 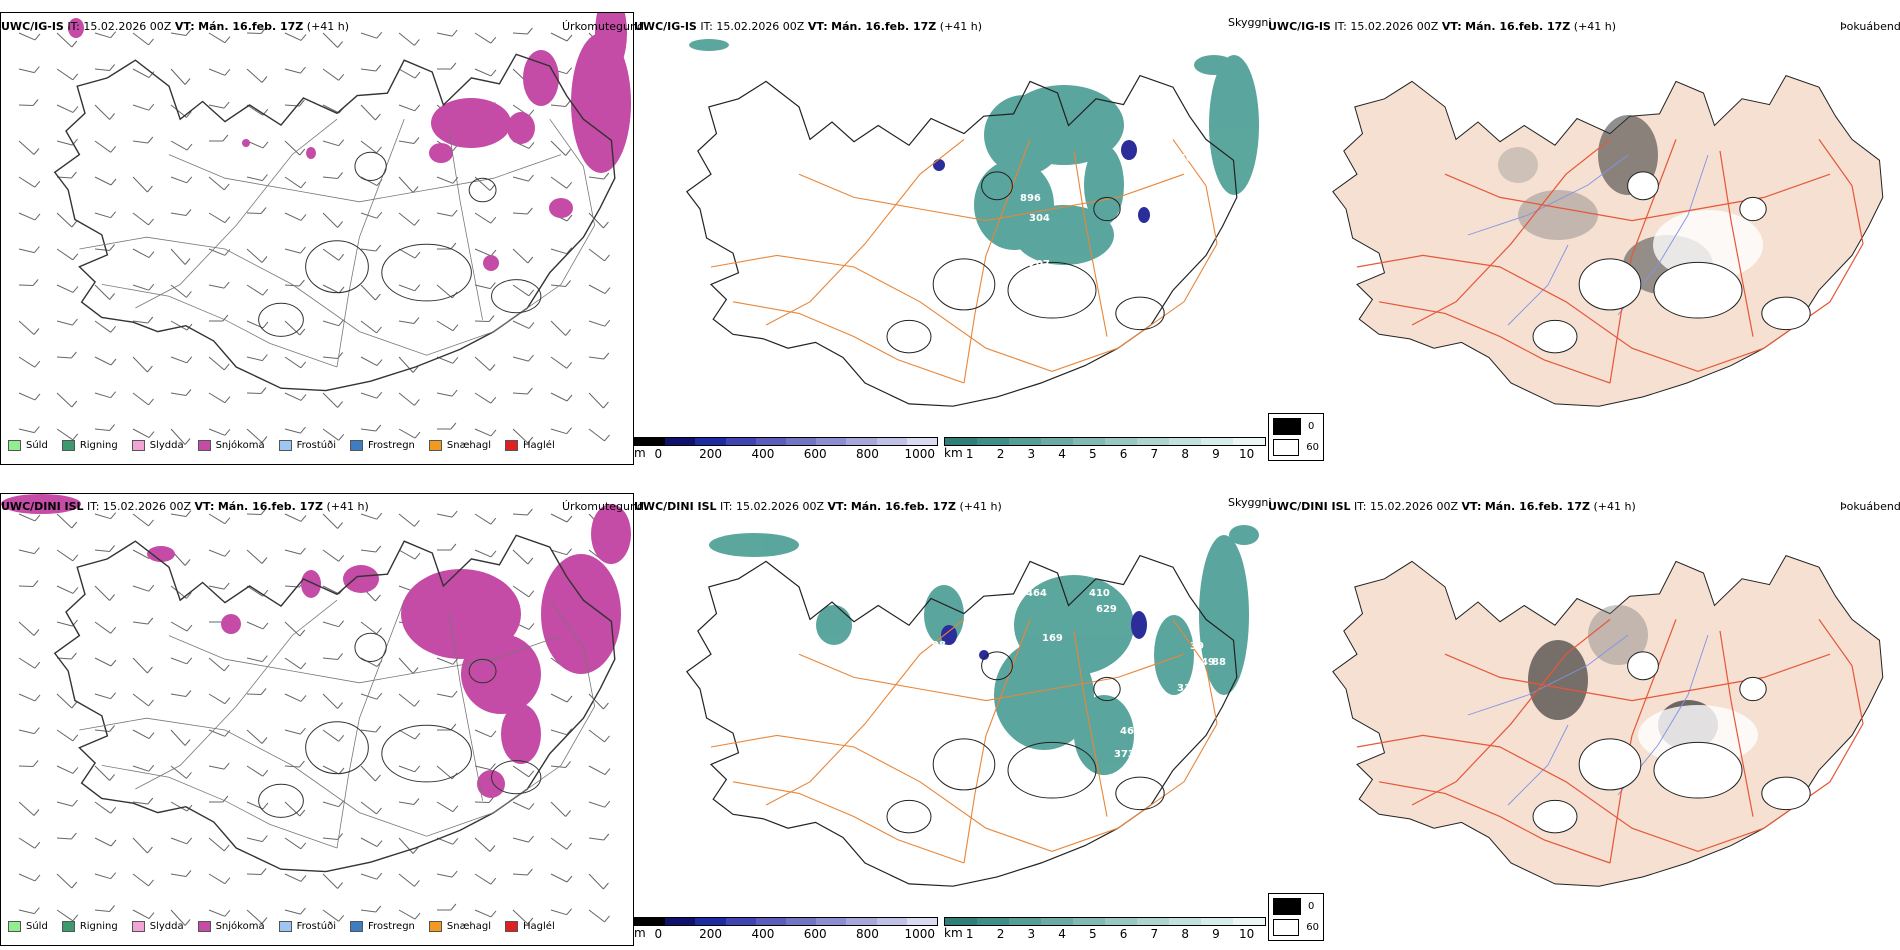 I want to click on precip-legend-item: Súld, so click(x=28, y=445).